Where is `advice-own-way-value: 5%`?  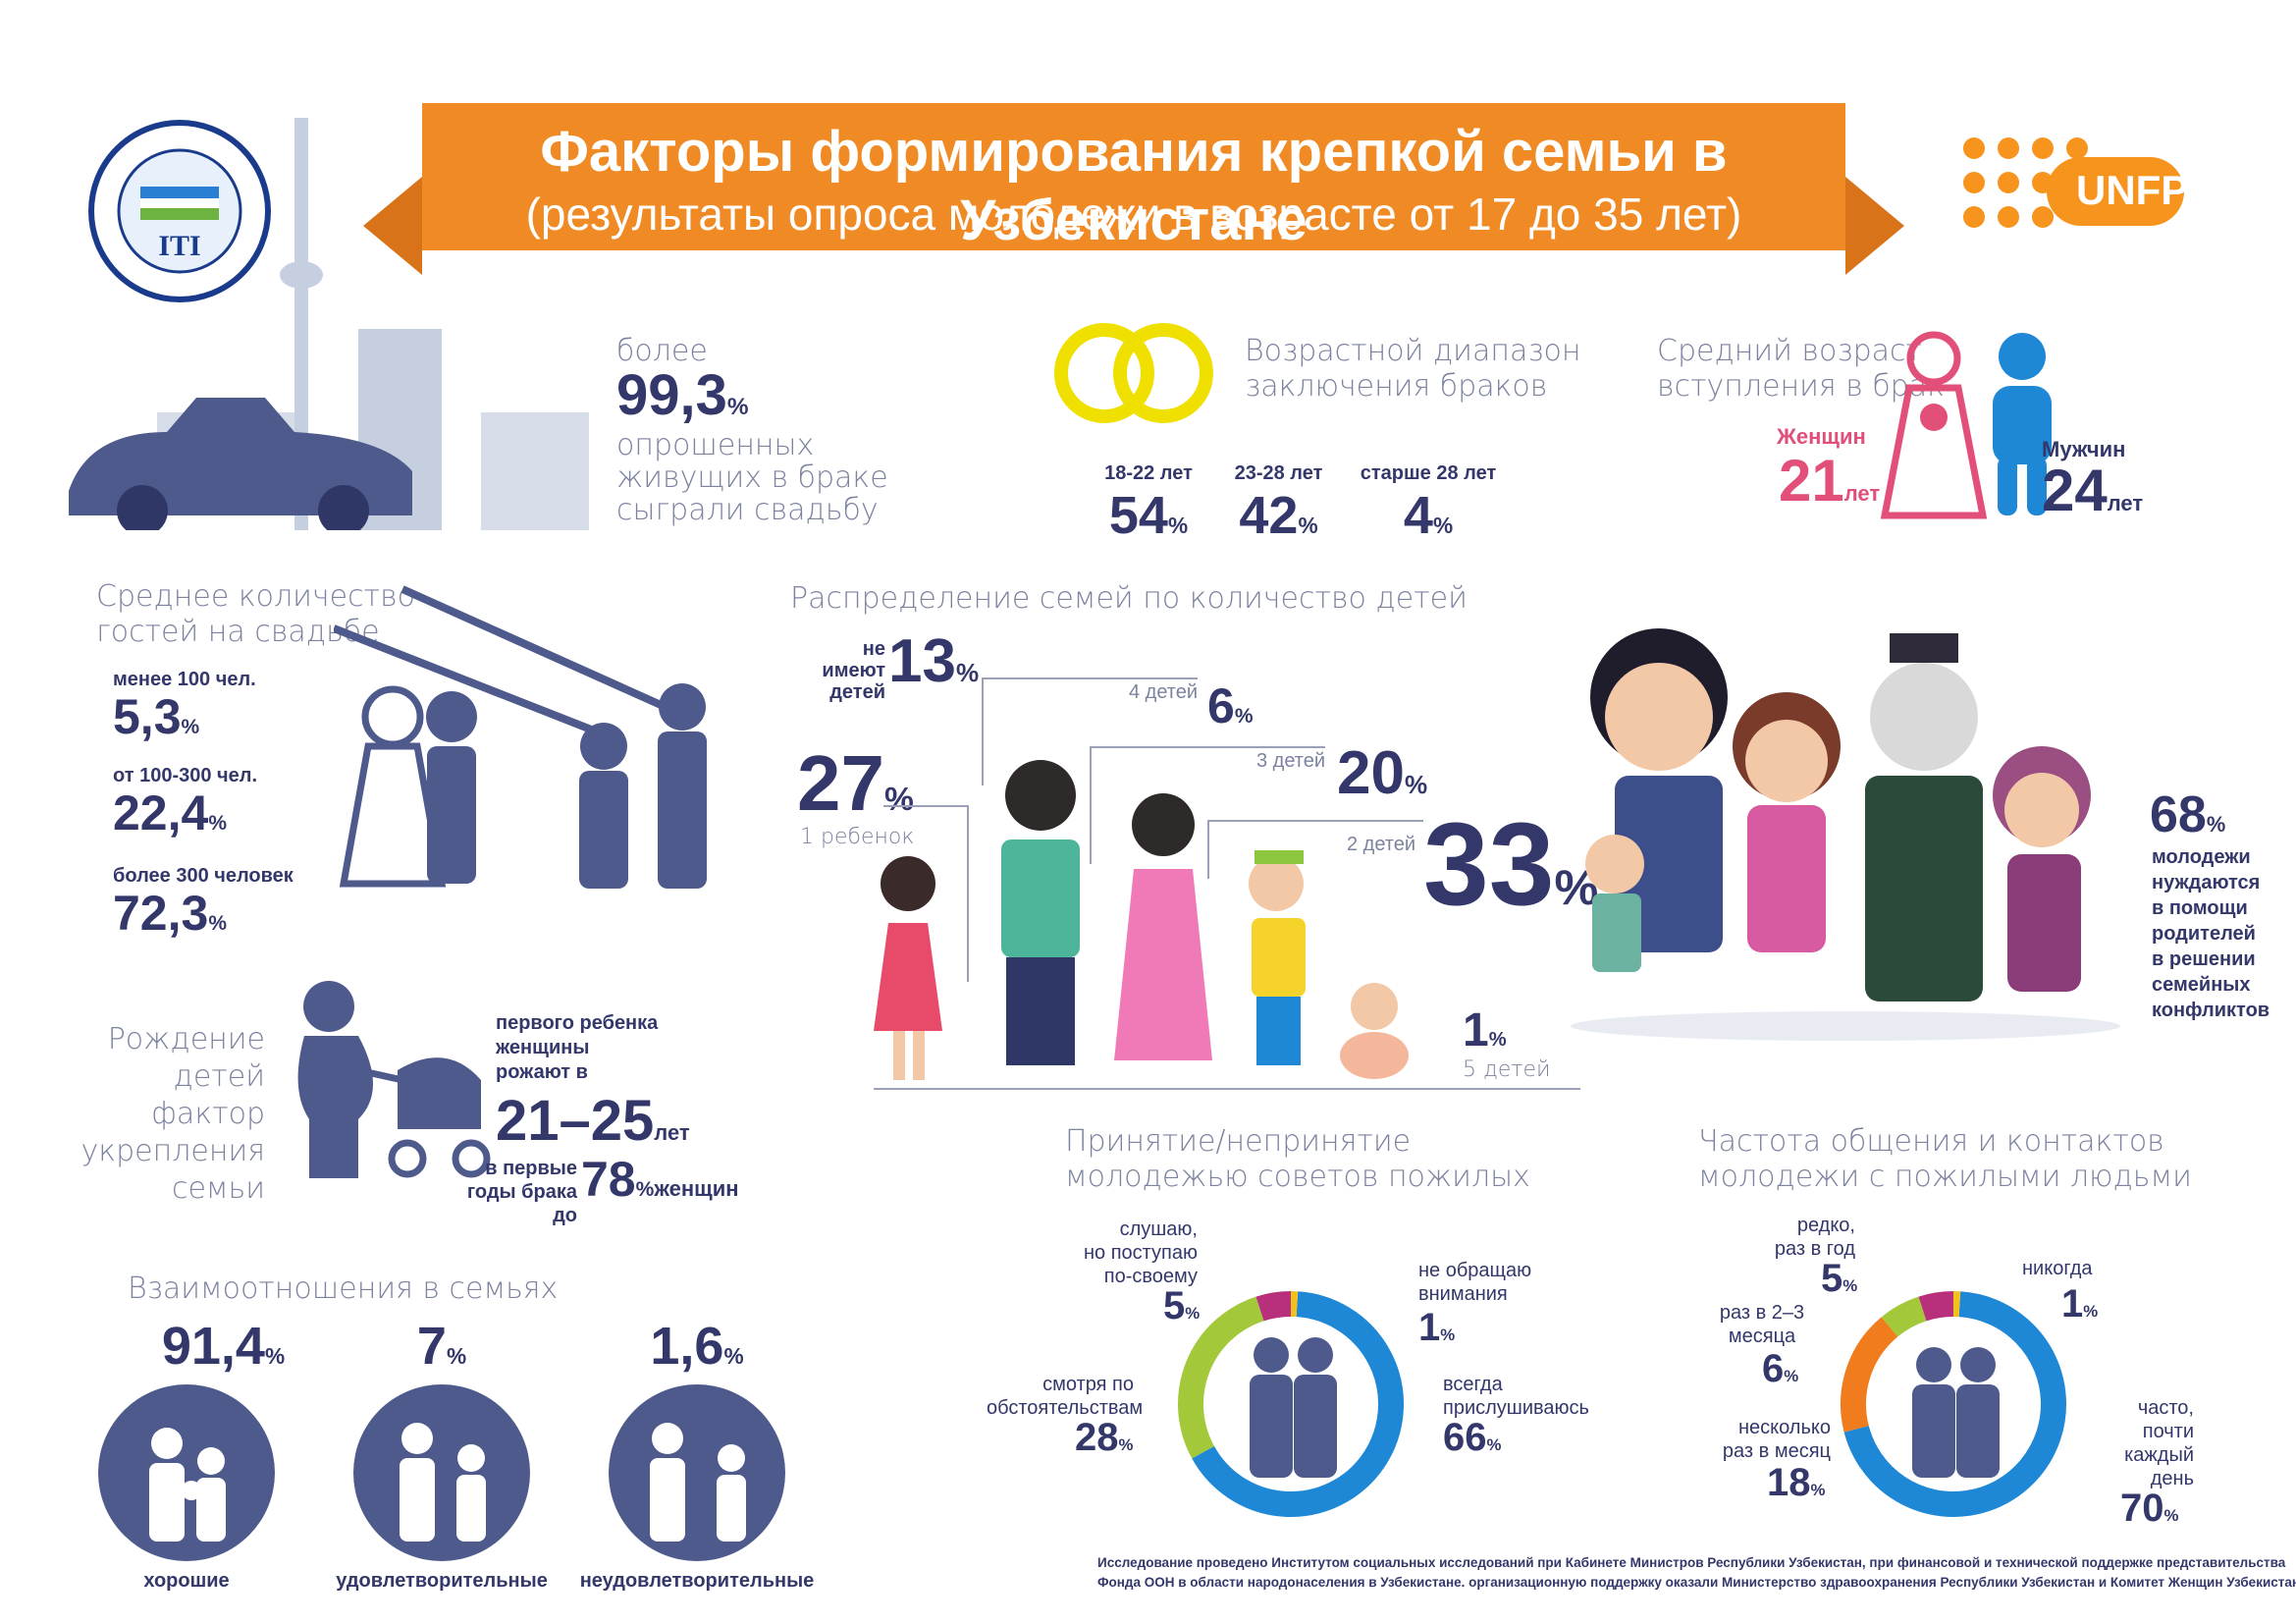 advice-own-way-value: 5% is located at coordinates (1182, 1305).